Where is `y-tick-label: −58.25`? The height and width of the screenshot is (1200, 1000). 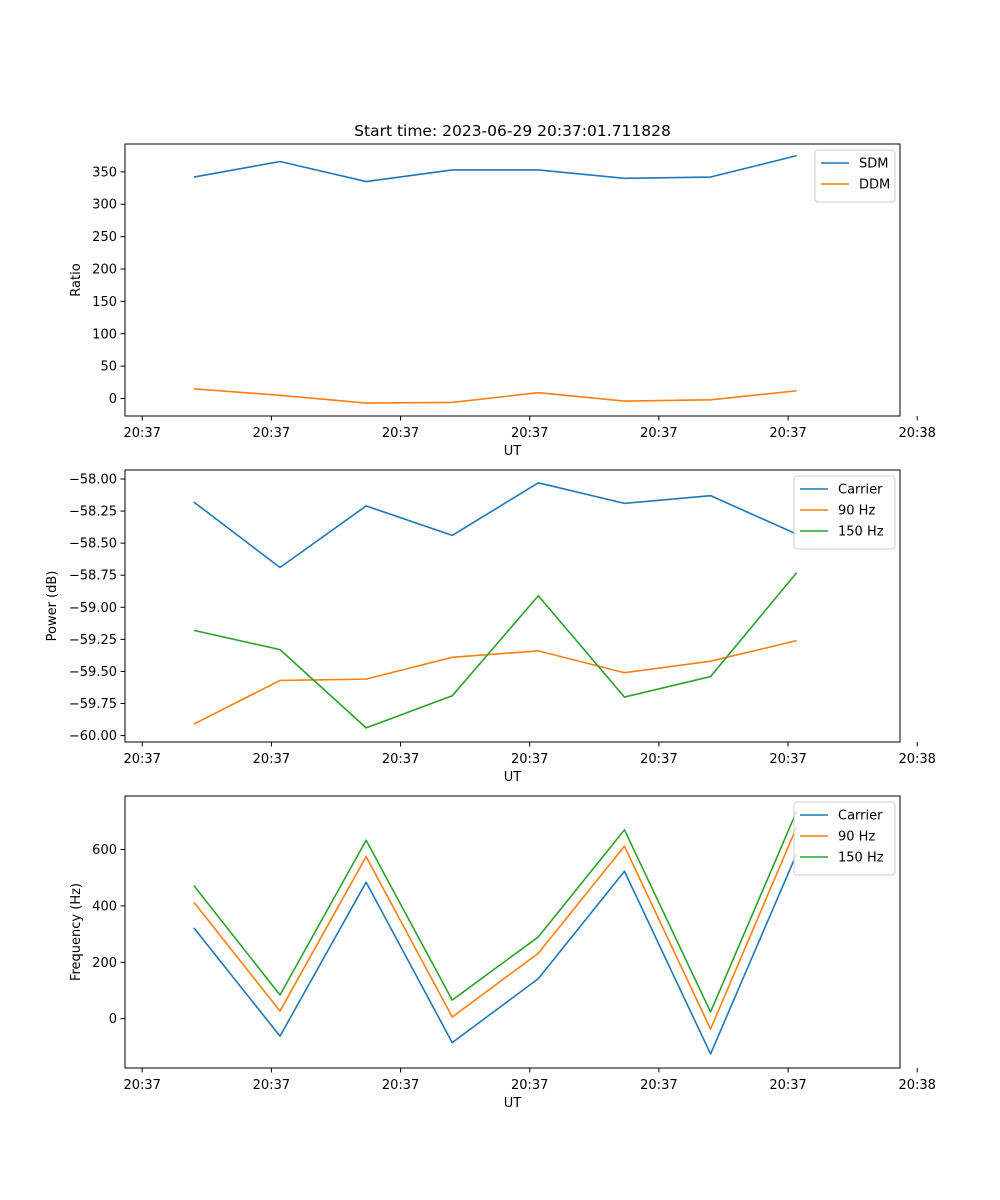
y-tick-label: −58.25 is located at coordinates (93, 512).